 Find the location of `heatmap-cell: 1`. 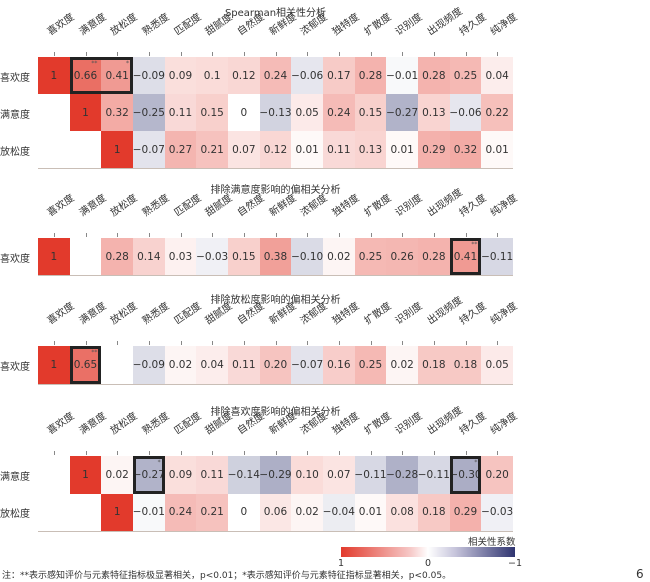

heatmap-cell: 1 is located at coordinates (85, 475).